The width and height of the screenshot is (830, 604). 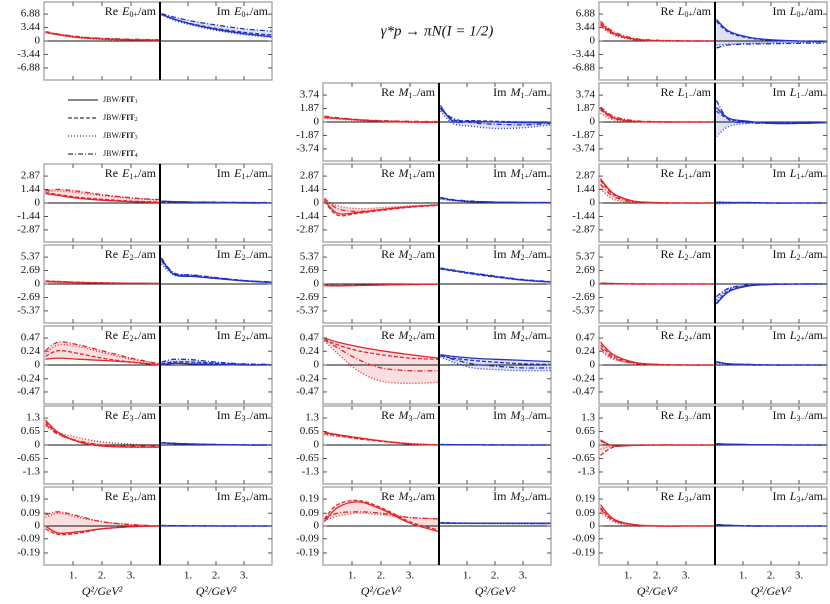 What do you see at coordinates (583, 378) in the screenshot?
I see `y-tick-label: -0.24` at bounding box center [583, 378].